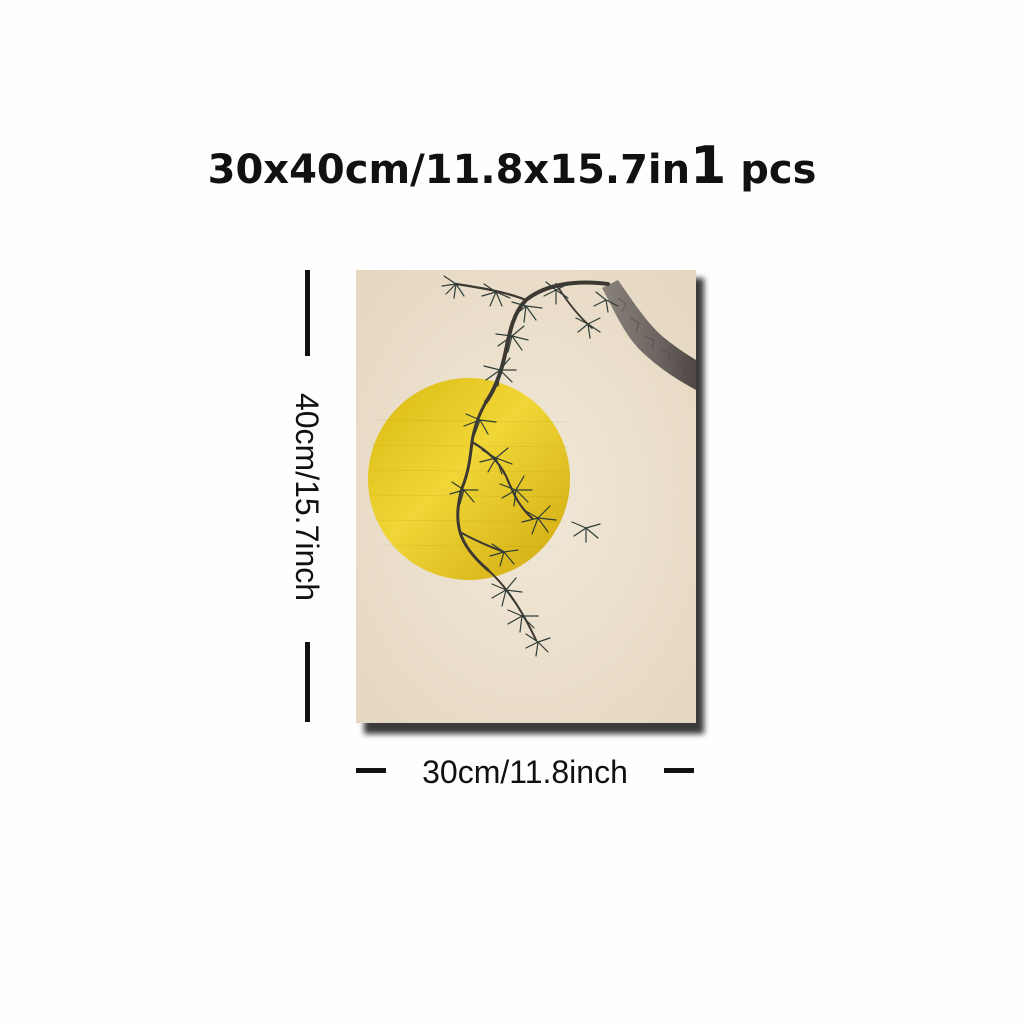 Image resolution: width=1024 pixels, height=1024 pixels. I want to click on golden-moon, so click(469, 479).